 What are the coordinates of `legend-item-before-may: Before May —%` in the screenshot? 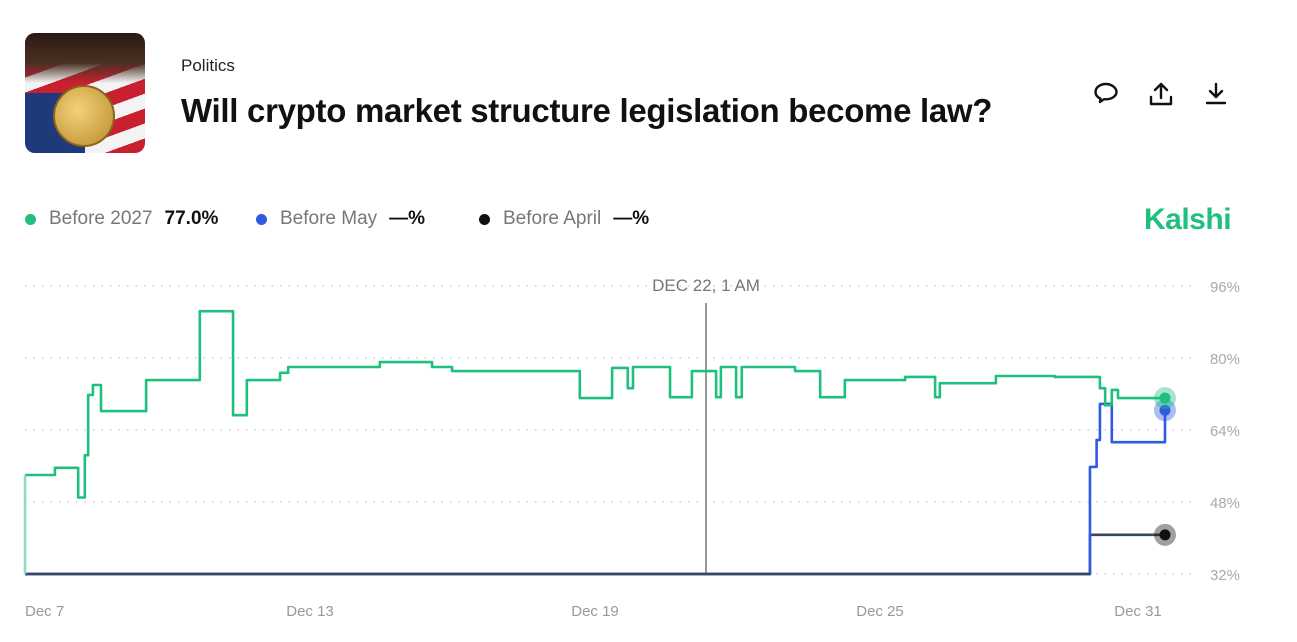 It's located at (340, 219).